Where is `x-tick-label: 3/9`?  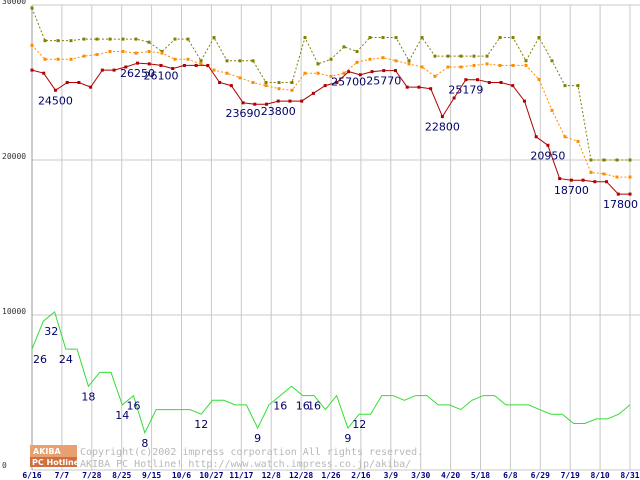
x-tick-label: 3/9 is located at coordinates (391, 475).